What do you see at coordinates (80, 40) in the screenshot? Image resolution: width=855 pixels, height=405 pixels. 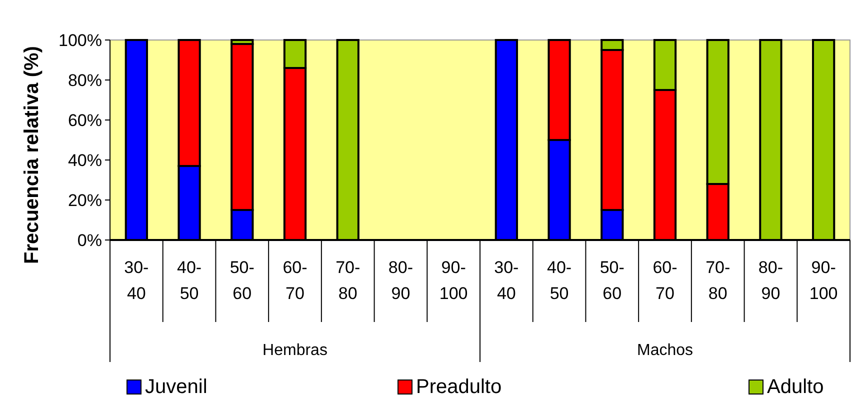 I see `y-tick-label: 100%` at bounding box center [80, 40].